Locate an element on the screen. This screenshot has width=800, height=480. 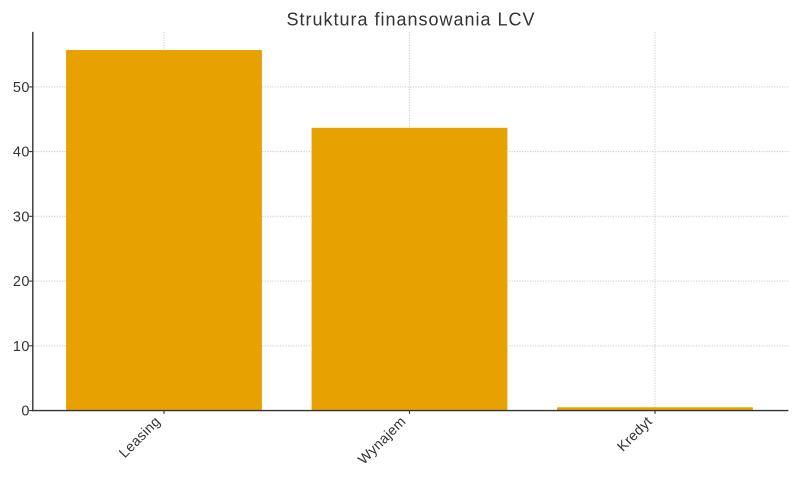
svg-text: 30 is located at coordinates (21, 217).